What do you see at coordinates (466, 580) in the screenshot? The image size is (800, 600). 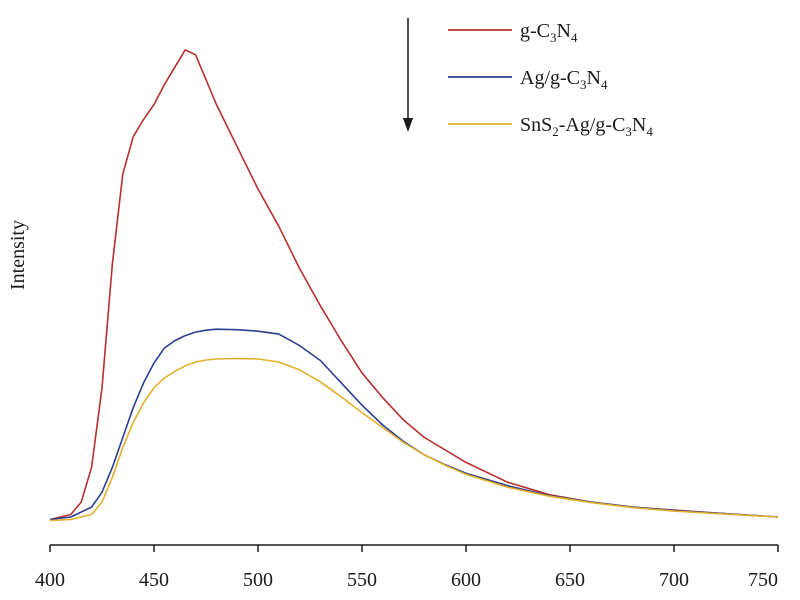 I see `x-tick-label: 600` at bounding box center [466, 580].